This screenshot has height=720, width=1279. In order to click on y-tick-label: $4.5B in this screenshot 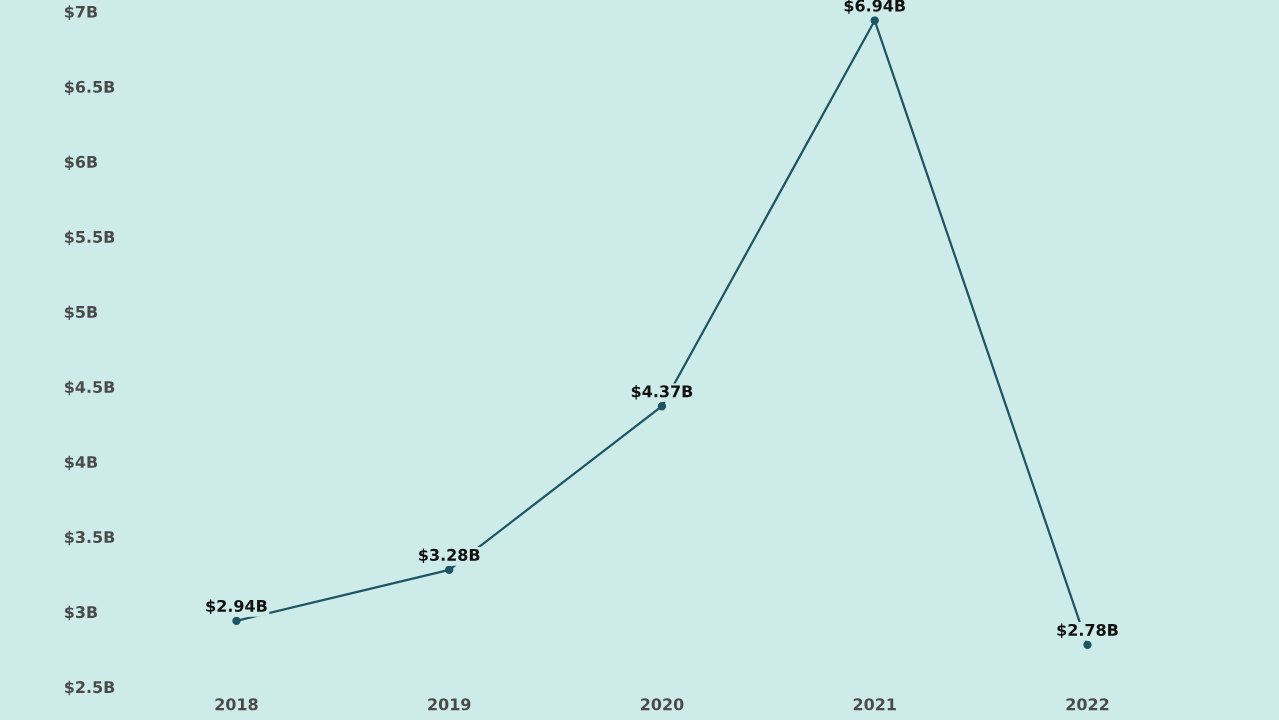, I will do `click(90, 388)`.